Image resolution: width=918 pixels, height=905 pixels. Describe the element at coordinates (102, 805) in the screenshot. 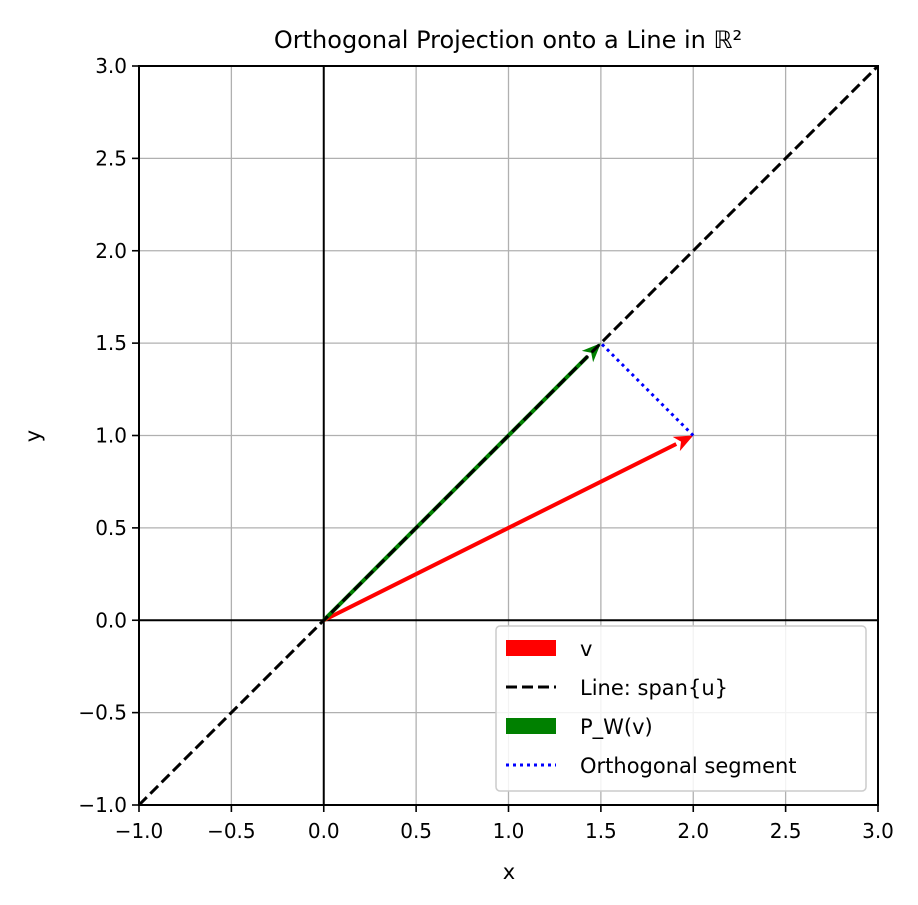

I see `y-tick-label: −1.0` at that location.